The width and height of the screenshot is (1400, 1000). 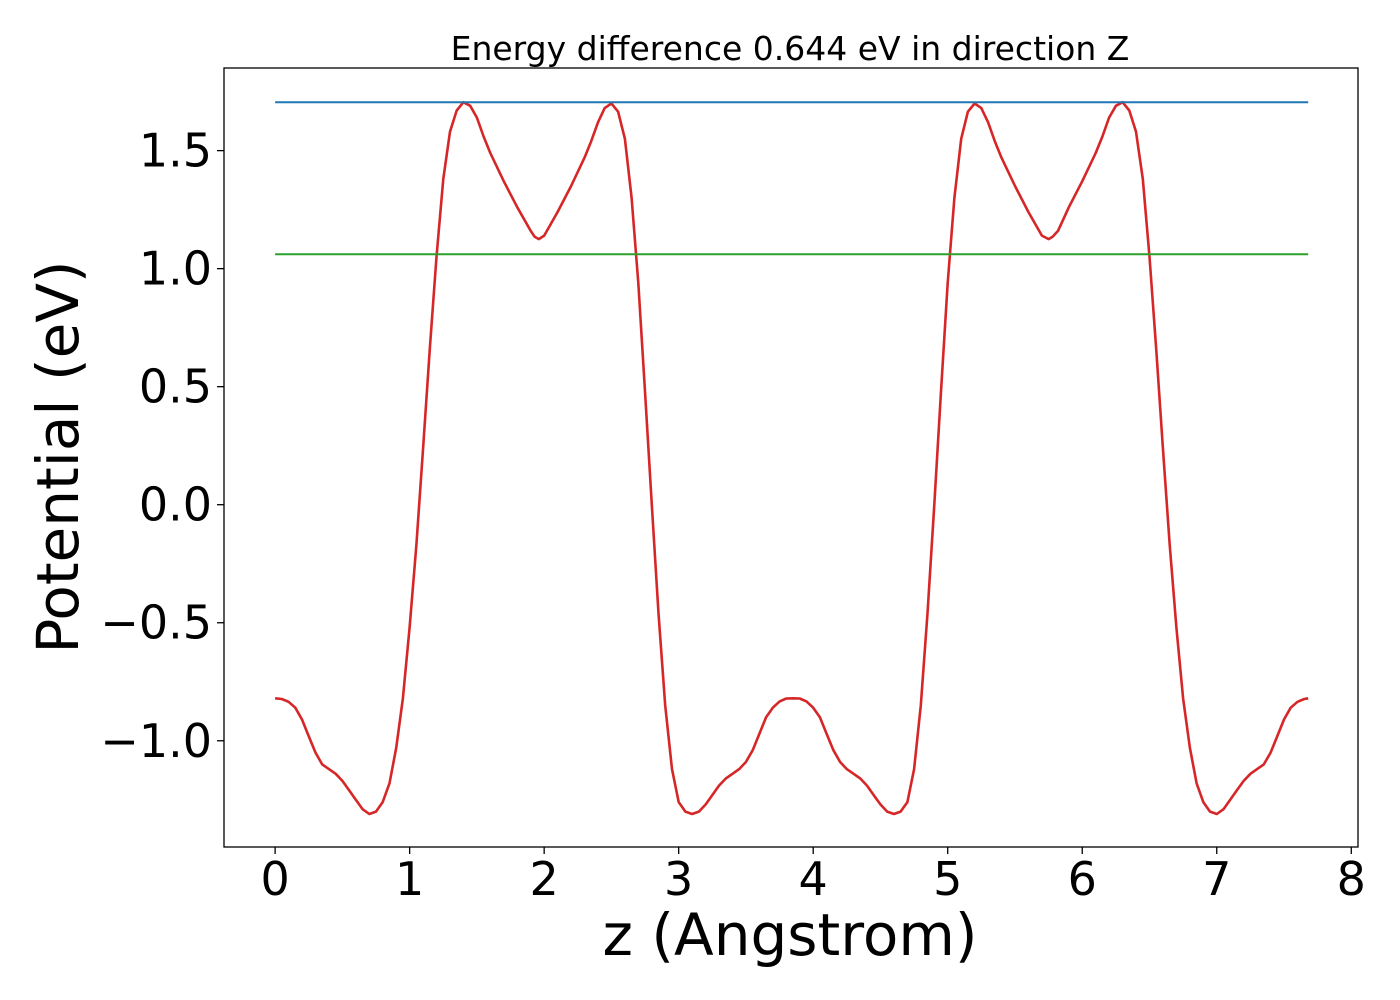 What do you see at coordinates (175, 505) in the screenshot?
I see `y-tick-label: 0.0` at bounding box center [175, 505].